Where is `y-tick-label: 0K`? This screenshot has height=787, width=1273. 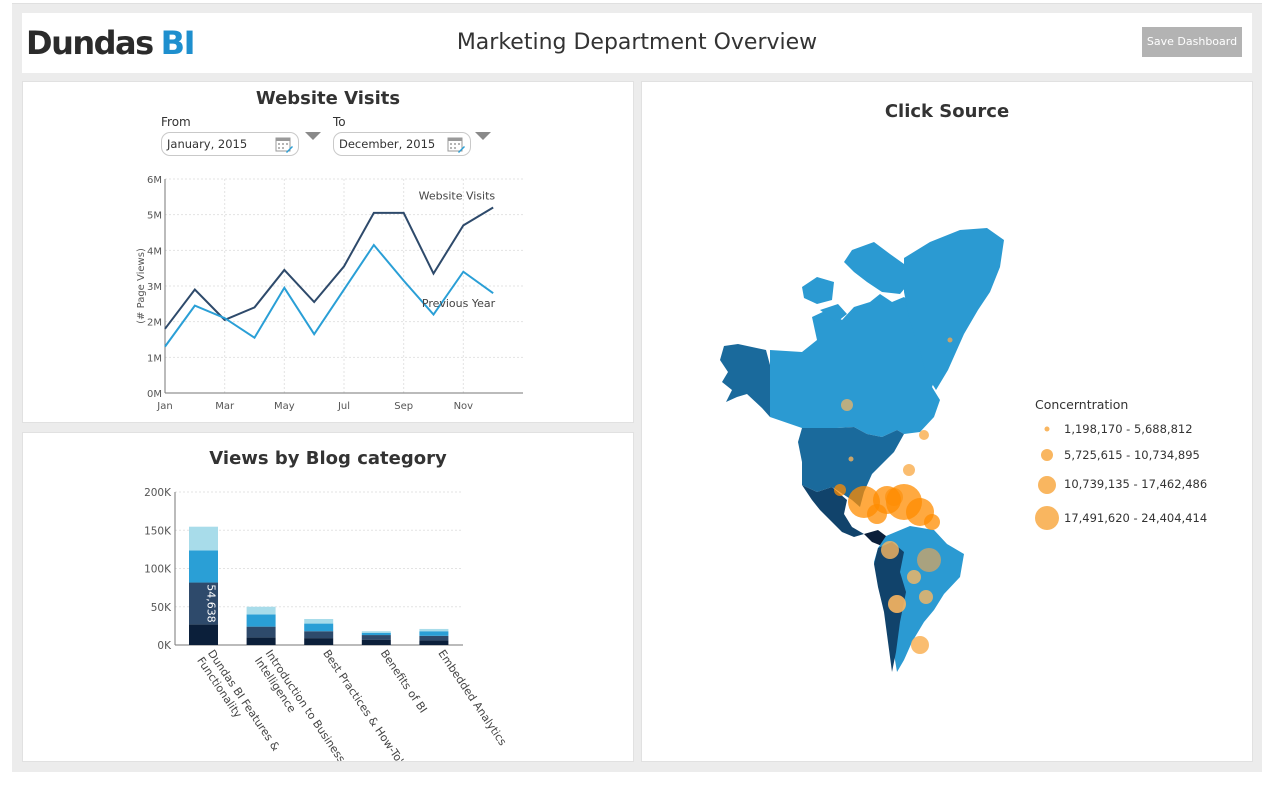 y-tick-label: 0K is located at coordinates (164, 646).